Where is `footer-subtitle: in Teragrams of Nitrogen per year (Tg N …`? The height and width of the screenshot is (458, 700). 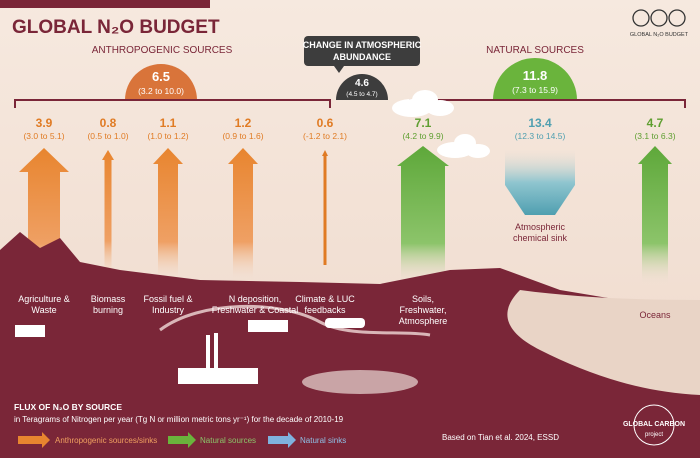
footer-subtitle: in Teragrams of Nitrogen per year (Tg N … is located at coordinates (179, 419).